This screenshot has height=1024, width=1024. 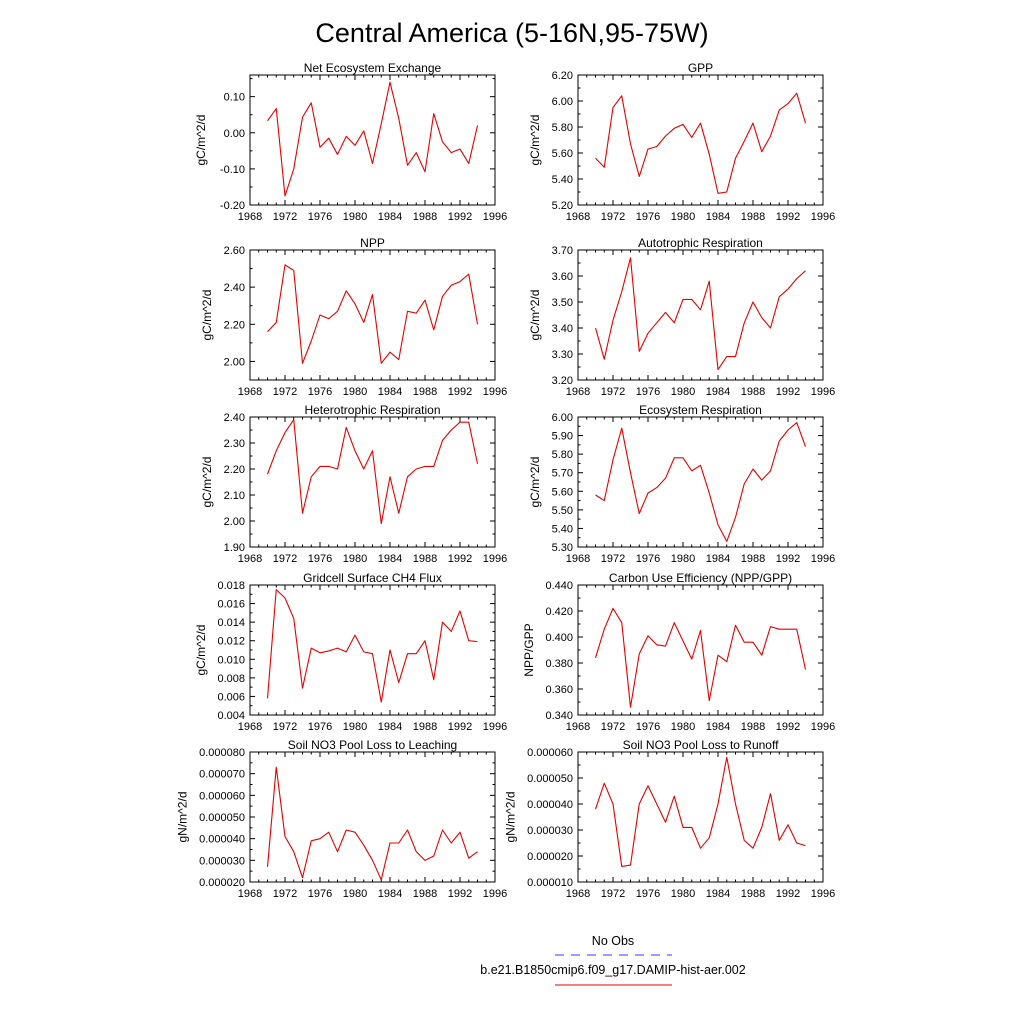 I want to click on panel-title: Soil NO3 Pool Loss to Leaching, so click(x=372, y=745).